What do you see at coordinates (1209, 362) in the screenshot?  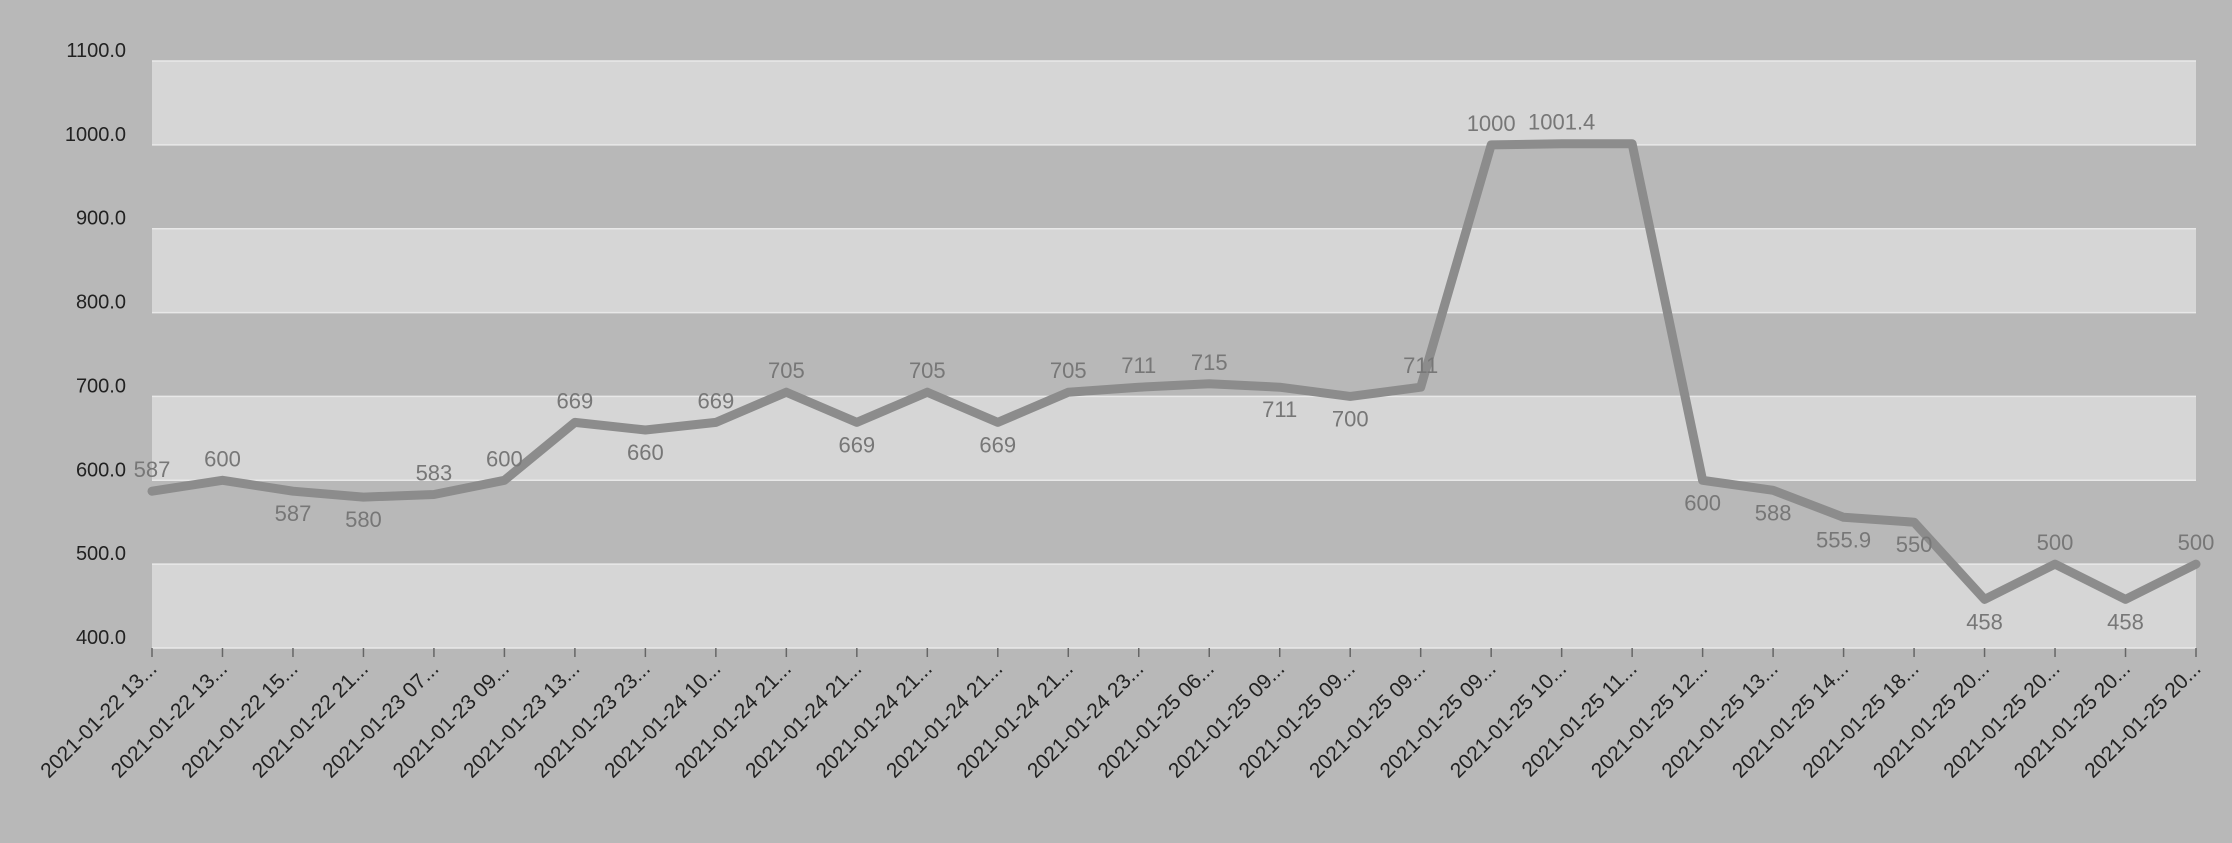 I see `data-label: 715` at bounding box center [1209, 362].